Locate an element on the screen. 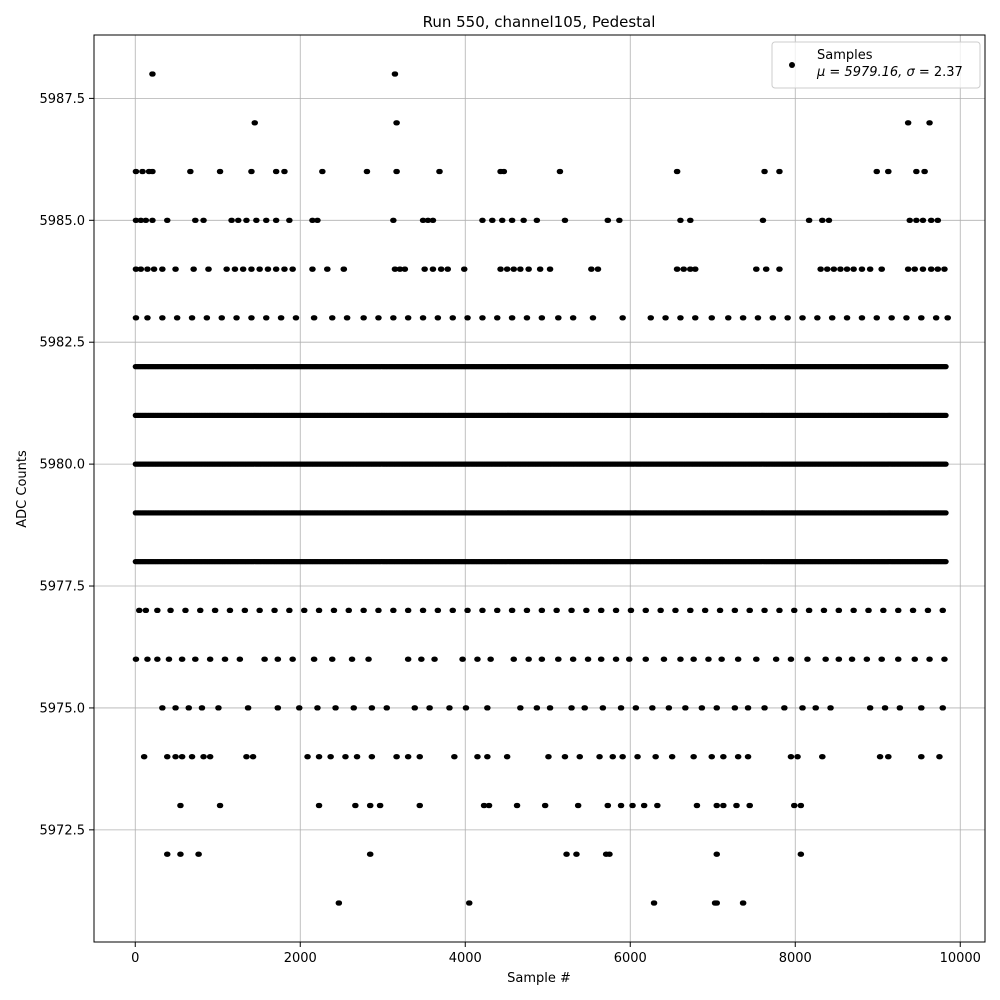  x-tick-label: 8000 is located at coordinates (795, 958).